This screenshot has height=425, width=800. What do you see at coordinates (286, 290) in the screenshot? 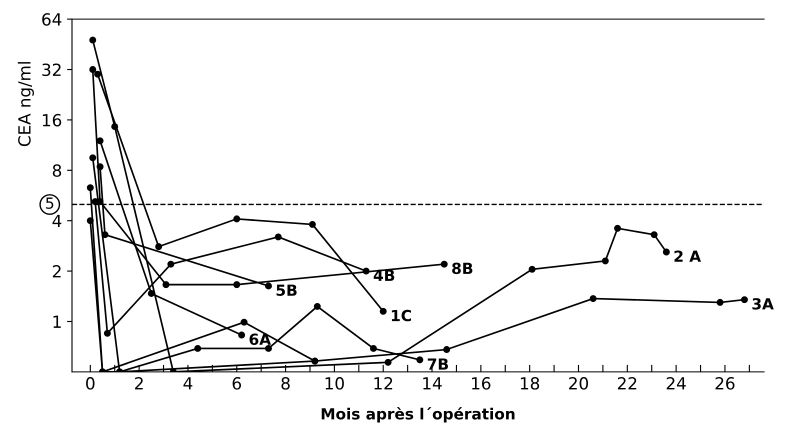
I see `series-label: 5B` at bounding box center [286, 290].